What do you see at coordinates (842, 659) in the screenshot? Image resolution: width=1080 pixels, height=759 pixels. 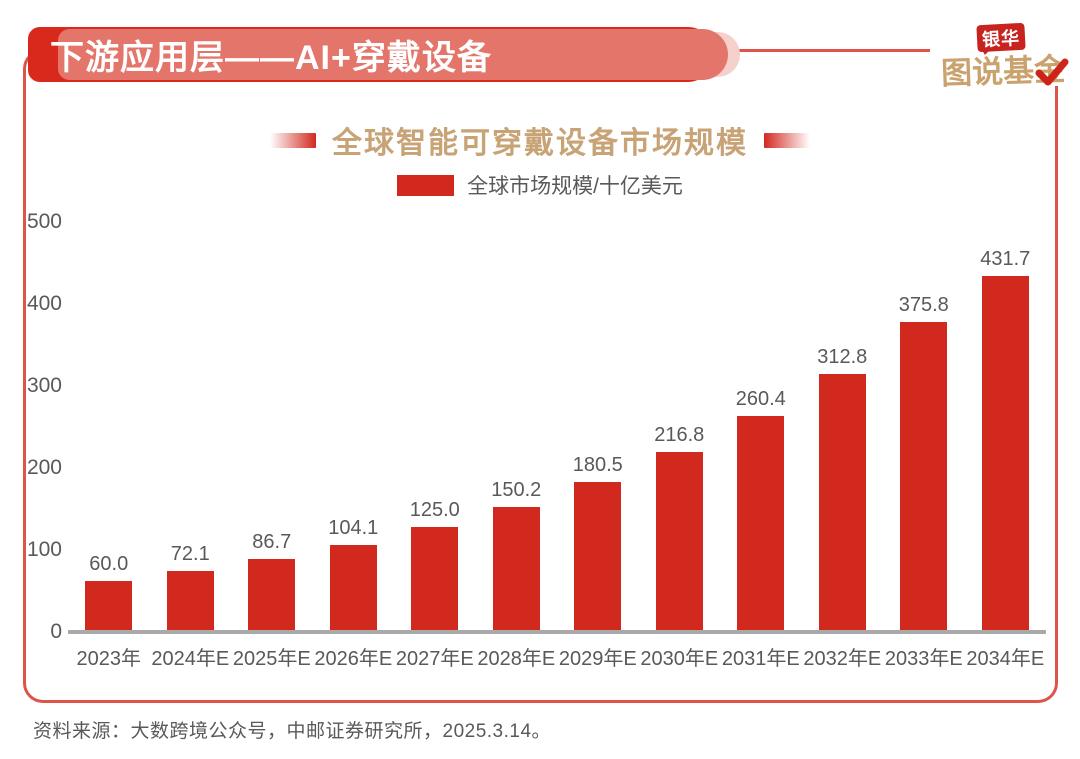 I see `category-label: 2032年E` at bounding box center [842, 659].